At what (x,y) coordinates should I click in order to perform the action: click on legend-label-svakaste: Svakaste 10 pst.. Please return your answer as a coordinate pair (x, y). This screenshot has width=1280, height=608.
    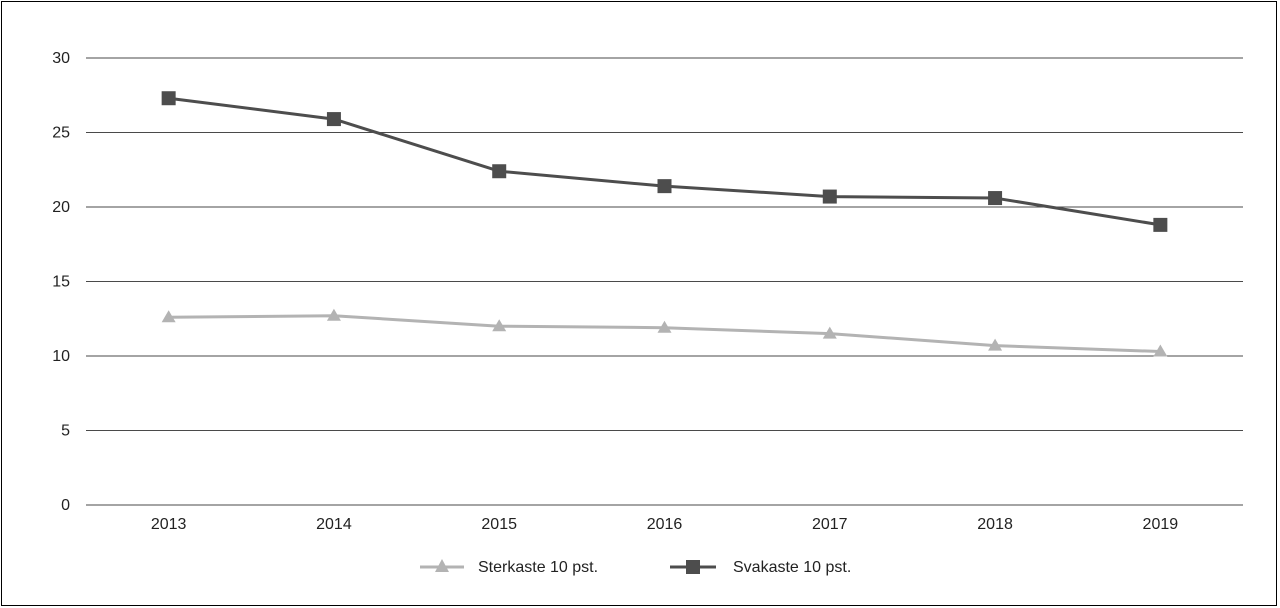
    Looking at the image, I should click on (792, 567).